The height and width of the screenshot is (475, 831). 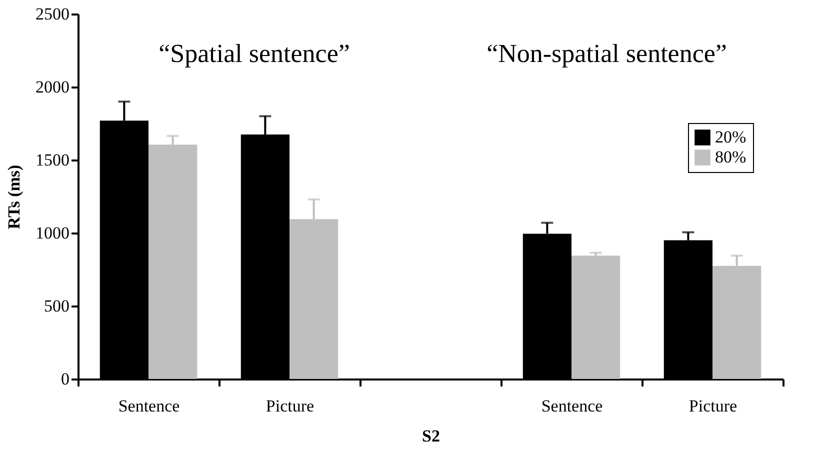 What do you see at coordinates (57, 306) in the screenshot?
I see `y-tick-label: 500` at bounding box center [57, 306].